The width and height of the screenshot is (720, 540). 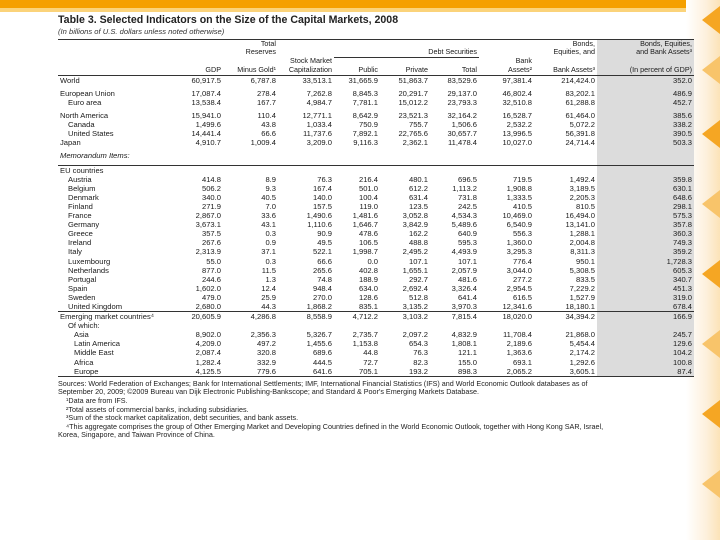 I want to click on table-cell: 1,499.6, so click(x=208, y=125).